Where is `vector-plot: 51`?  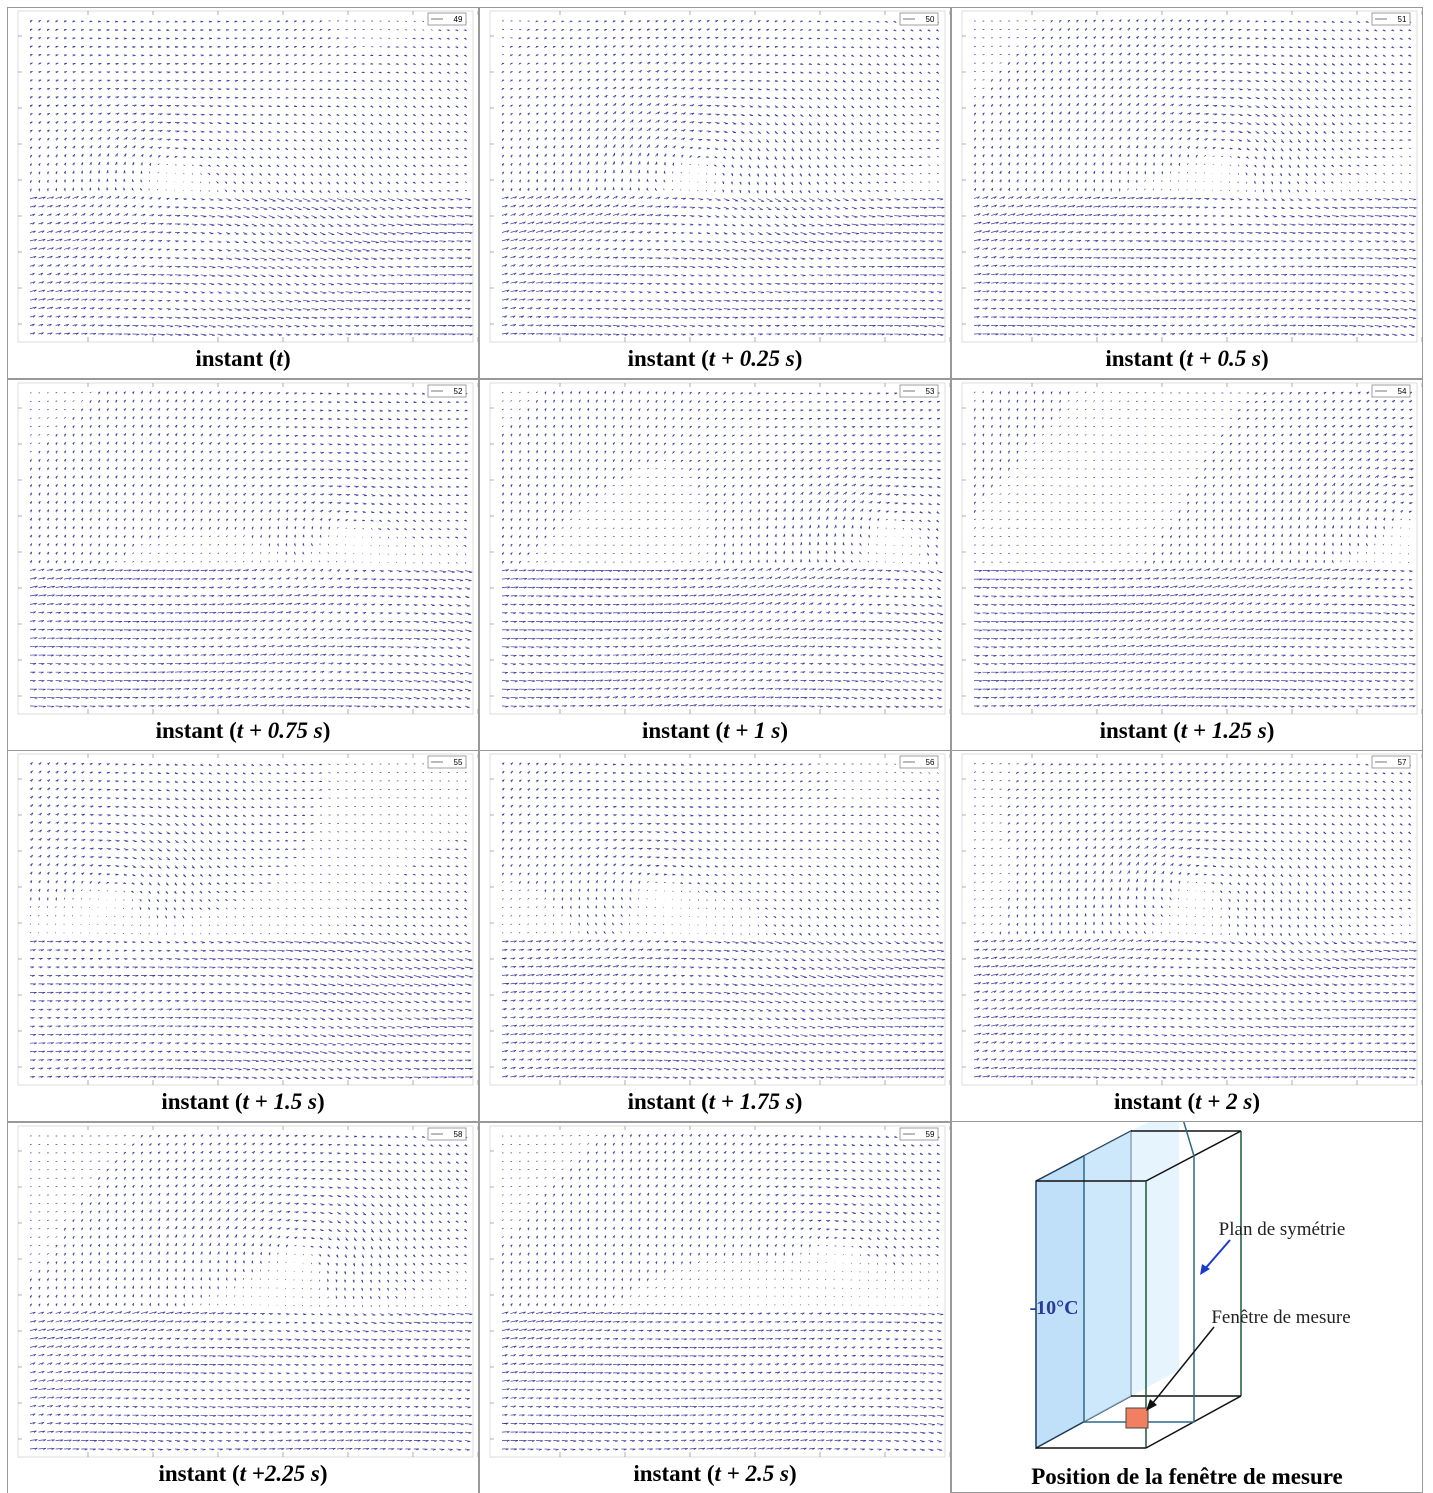 vector-plot: 51 is located at coordinates (1192, 176).